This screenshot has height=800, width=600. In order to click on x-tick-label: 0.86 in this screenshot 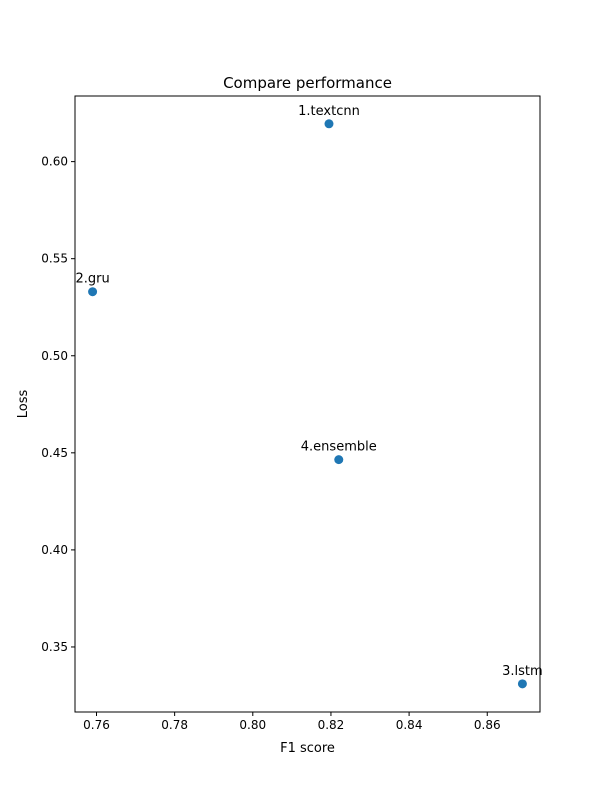, I will do `click(487, 725)`.